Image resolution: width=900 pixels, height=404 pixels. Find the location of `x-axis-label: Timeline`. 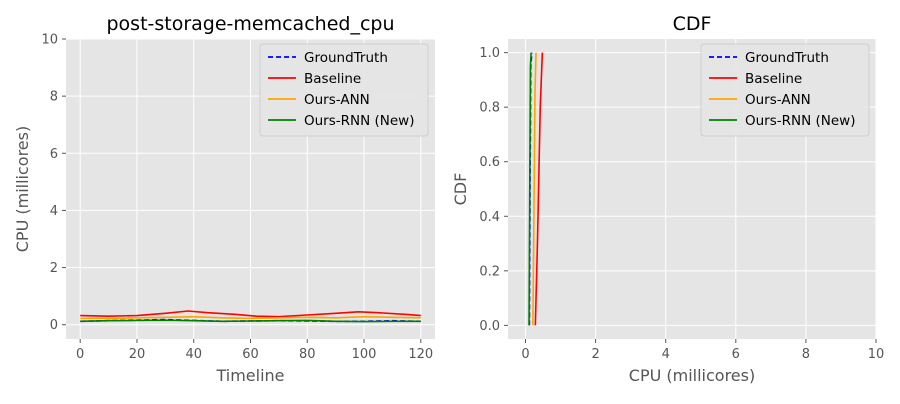

x-axis-label: Timeline is located at coordinates (249, 375).